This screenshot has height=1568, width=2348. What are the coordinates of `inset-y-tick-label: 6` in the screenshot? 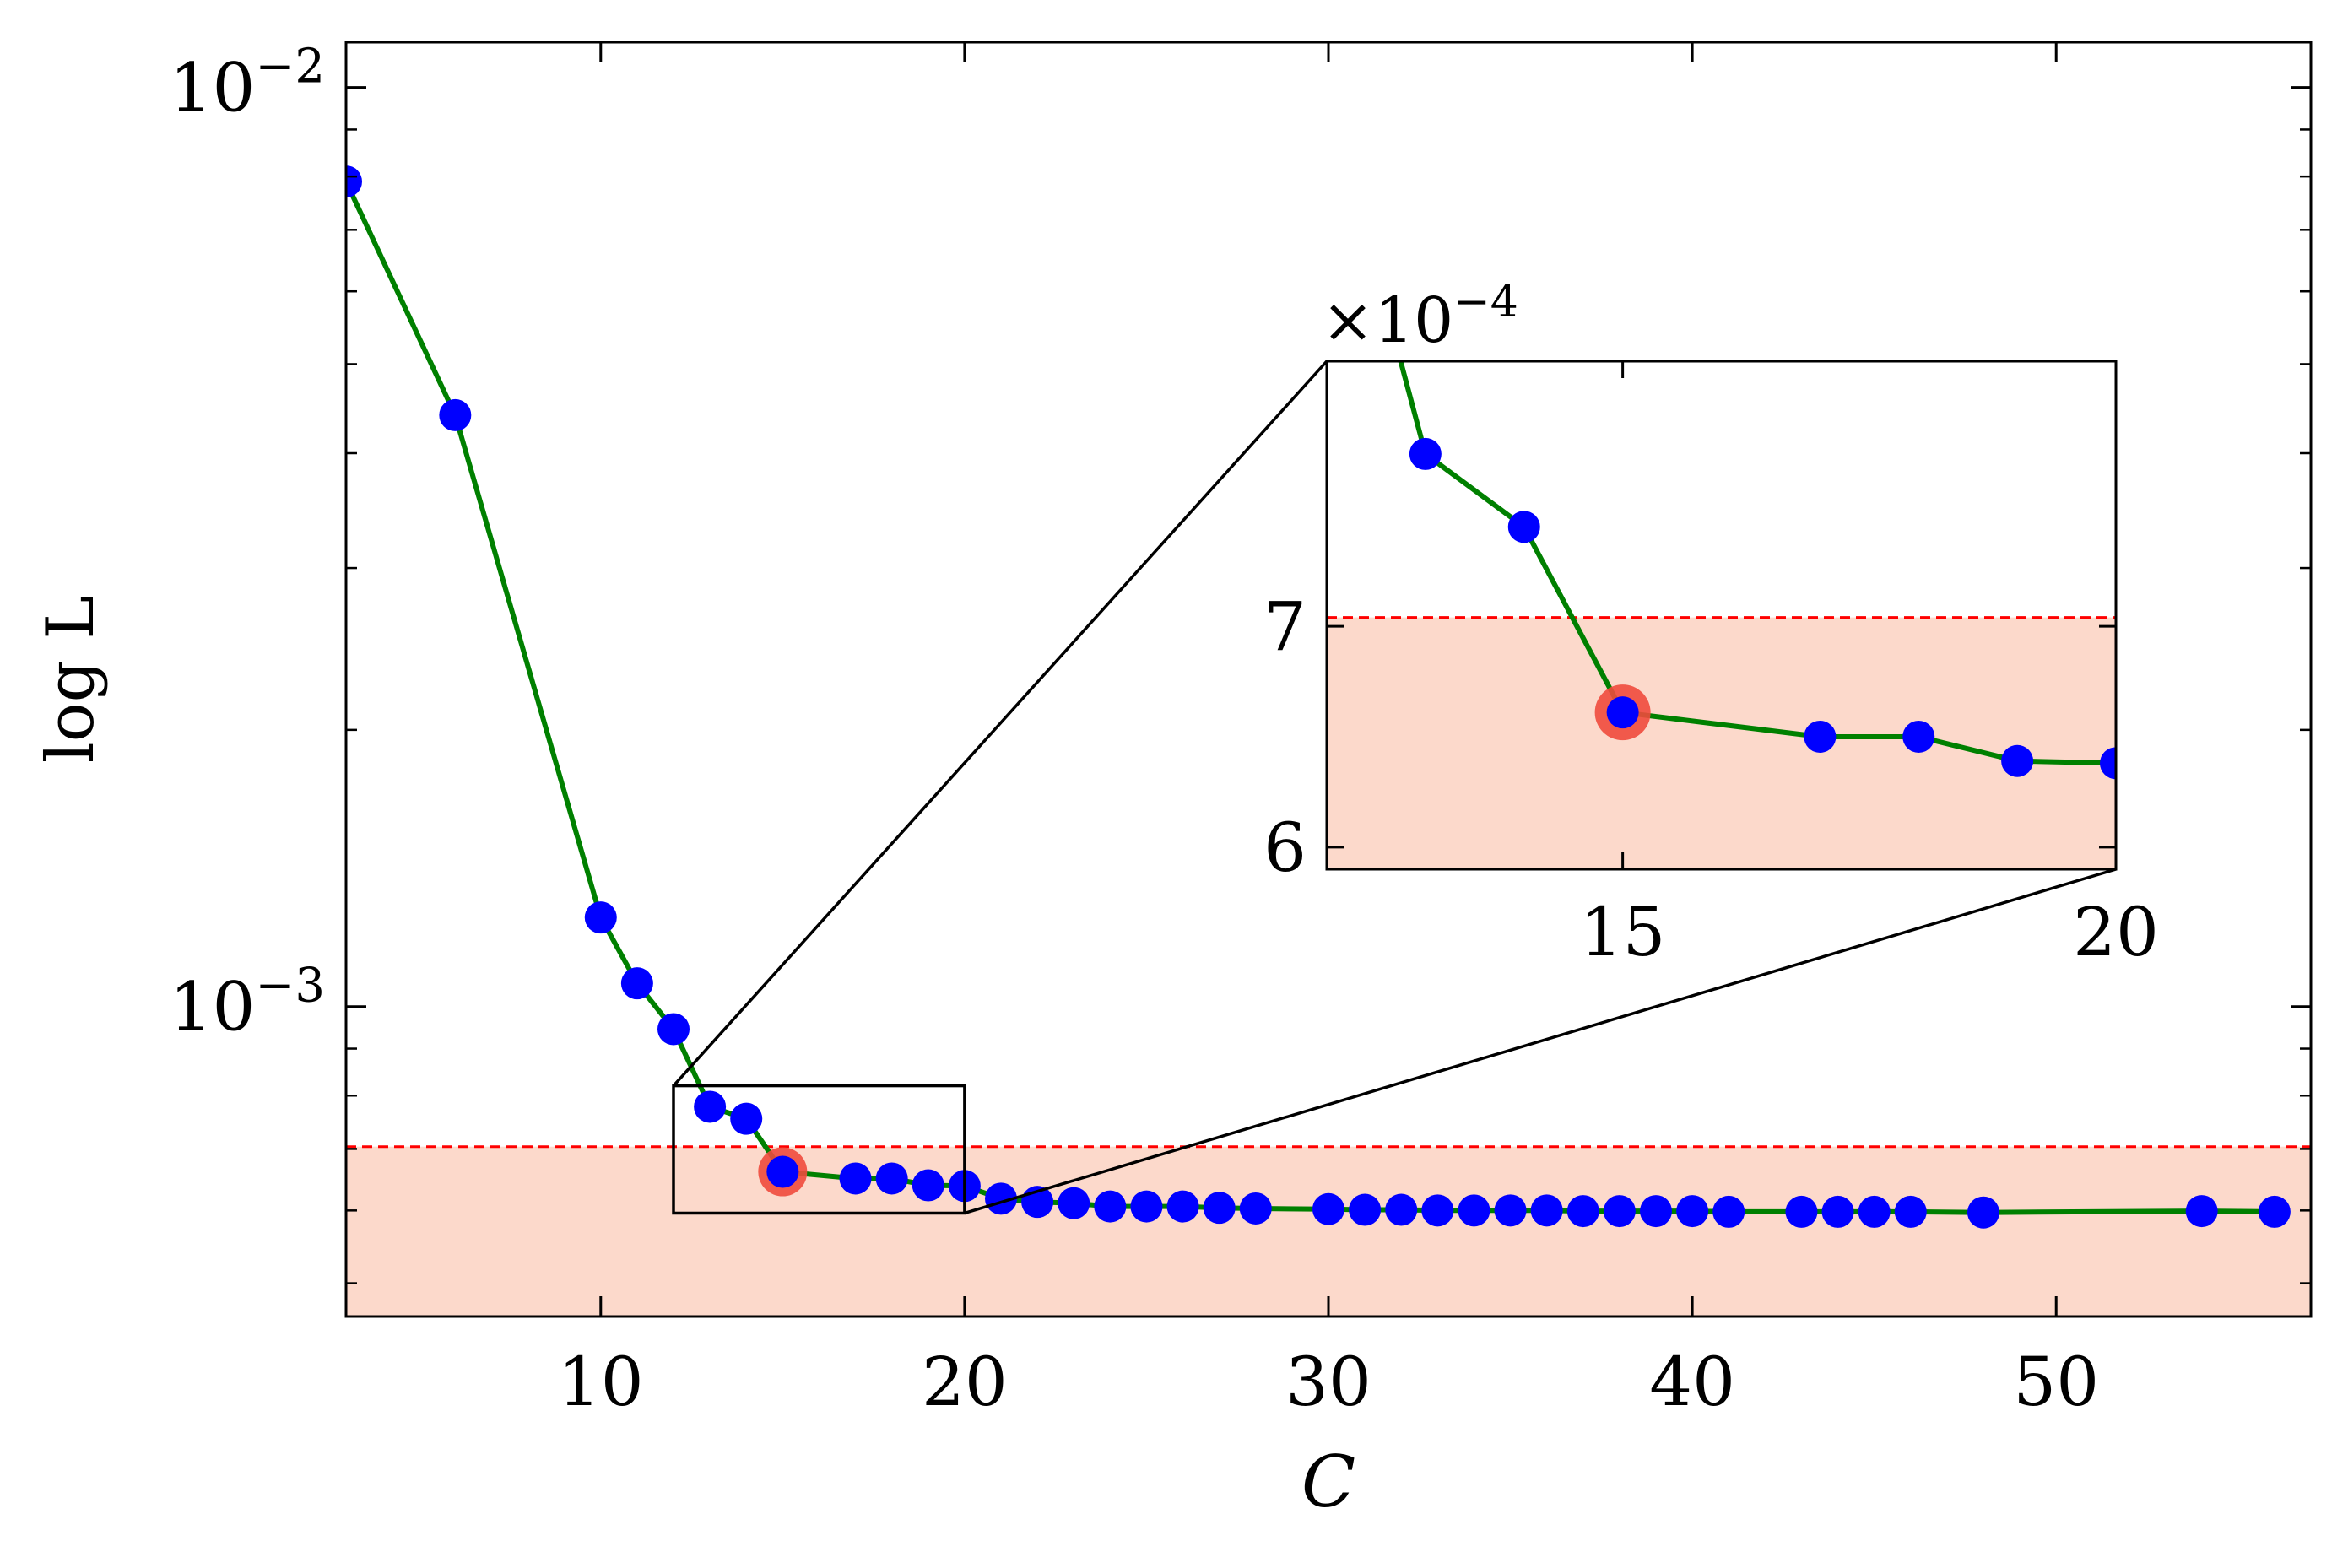 It's located at (1285, 847).